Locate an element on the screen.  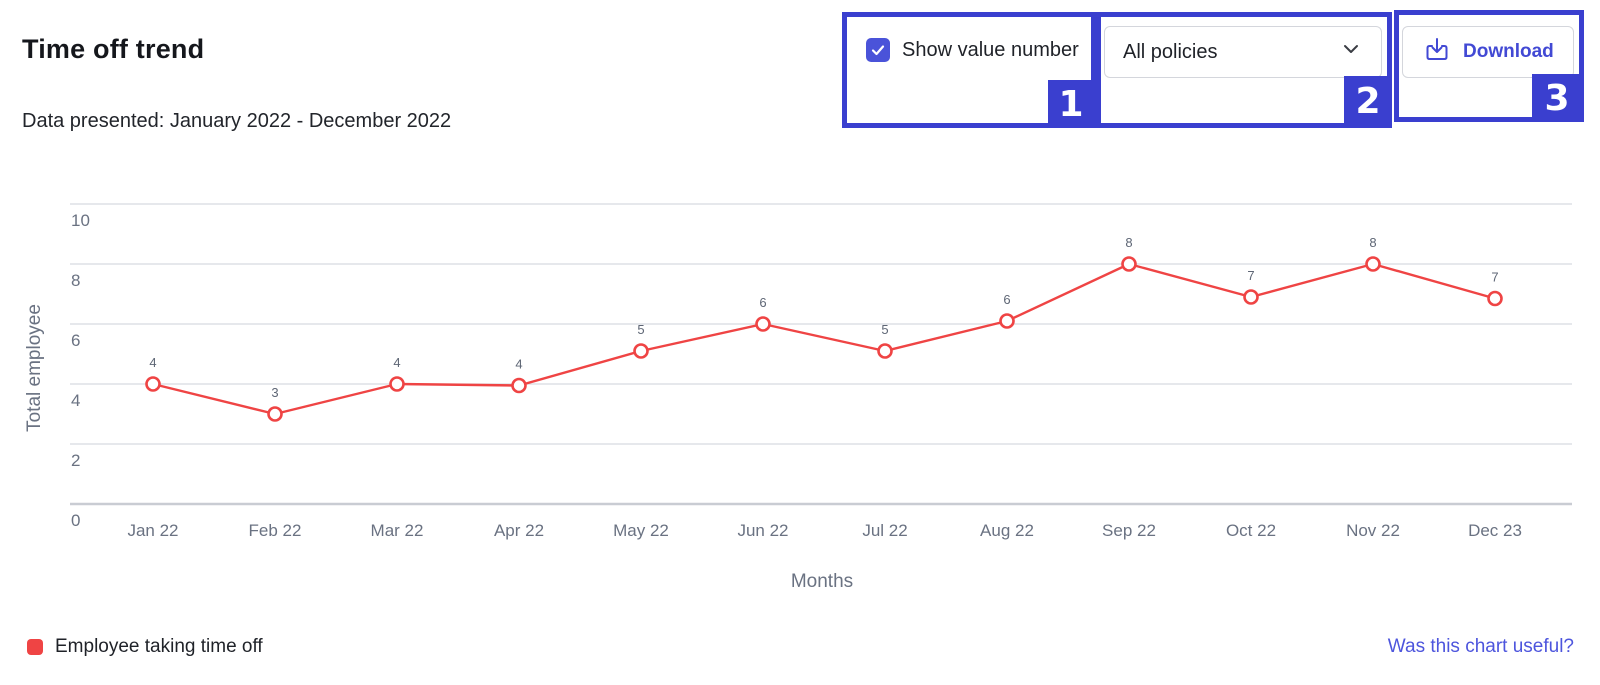
y-tick-label: 8 is located at coordinates (75, 280).